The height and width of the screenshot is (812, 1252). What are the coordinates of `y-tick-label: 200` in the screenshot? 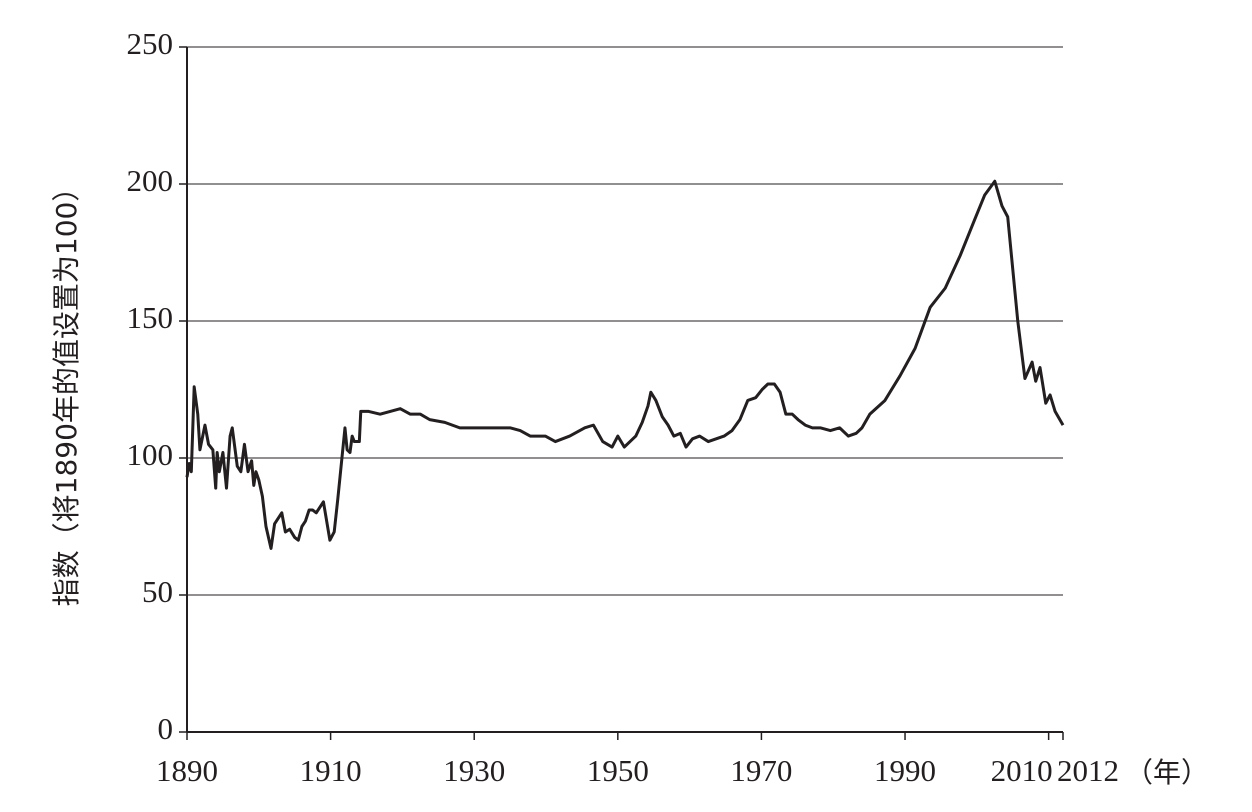 It's located at (150, 180).